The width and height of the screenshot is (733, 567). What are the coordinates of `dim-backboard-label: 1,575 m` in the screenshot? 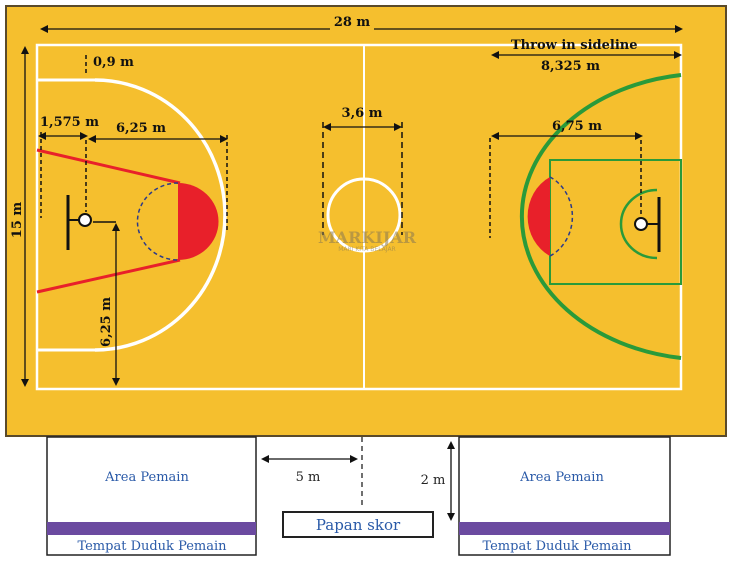 It's located at (69, 122).